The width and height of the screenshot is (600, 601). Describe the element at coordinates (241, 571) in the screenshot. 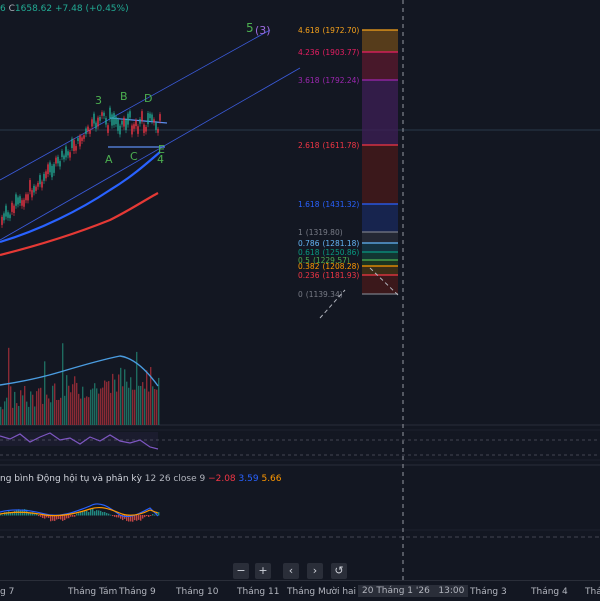

I see `zoom-out-button: −` at that location.